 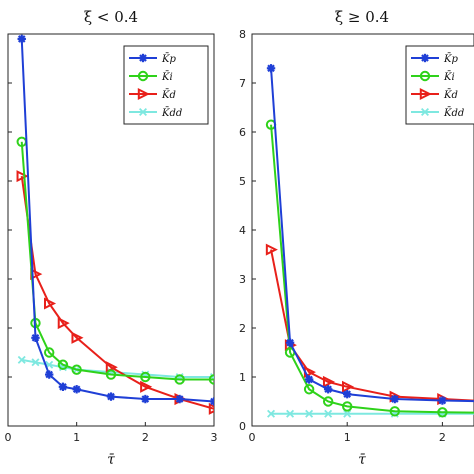 What do you see at coordinates (242, 426) in the screenshot?
I see `y-tick-label: 0` at bounding box center [242, 426].